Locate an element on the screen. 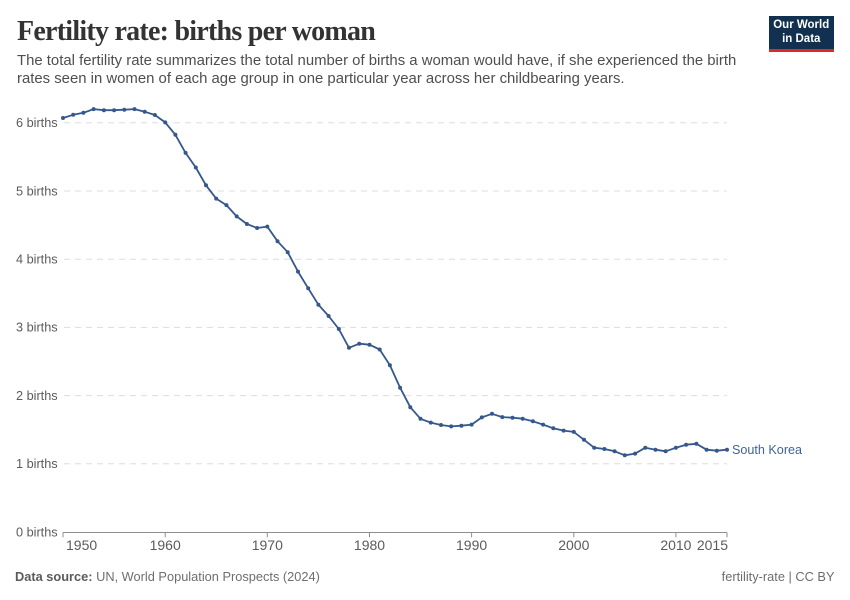 Image resolution: width=850 pixels, height=600 pixels. svg-text: 0 births is located at coordinates (37, 532).